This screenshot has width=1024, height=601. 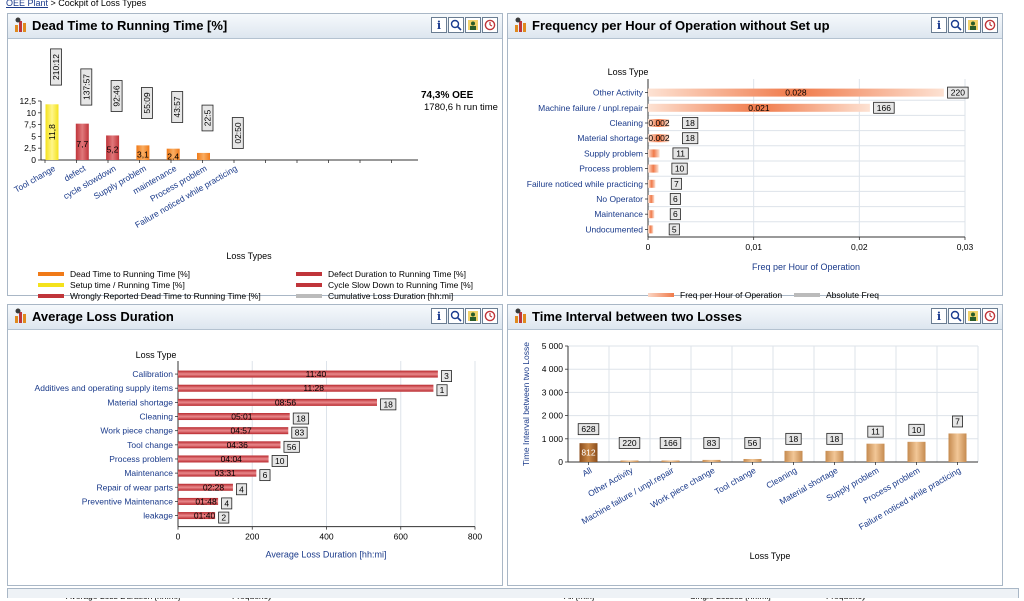 What do you see at coordinates (33, 136) in the screenshot?
I see `y-tick-label: 5` at bounding box center [33, 136].